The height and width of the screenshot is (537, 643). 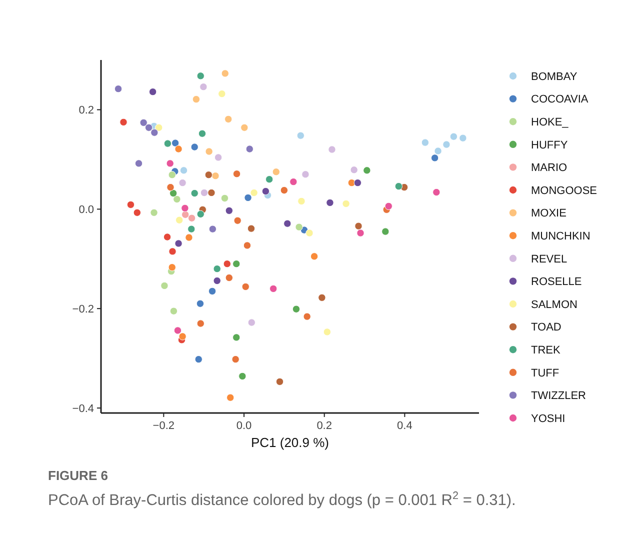 What do you see at coordinates (404, 426) in the screenshot?
I see `x-tick-label: 0.4` at bounding box center [404, 426].